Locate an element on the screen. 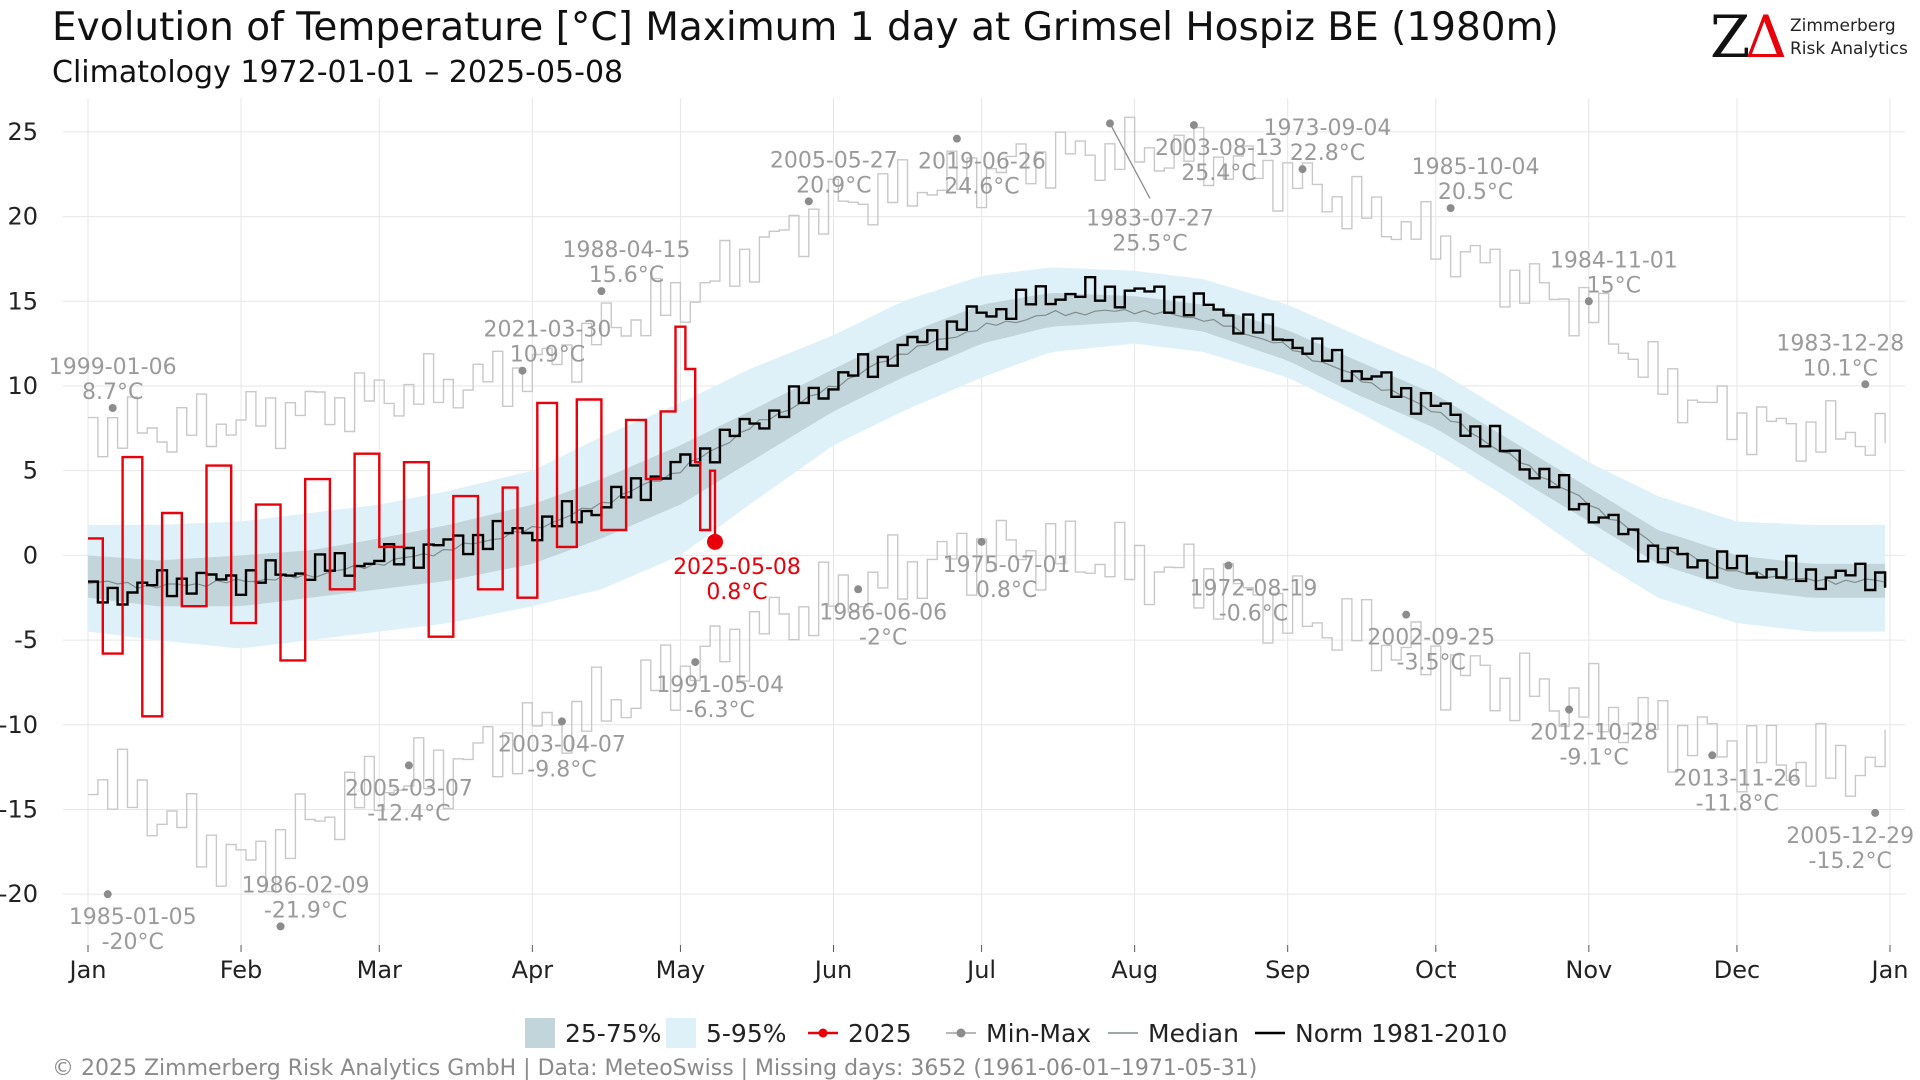 The image size is (1920, 1080). record-date-label: 2002-09-25 is located at coordinates (1431, 638).